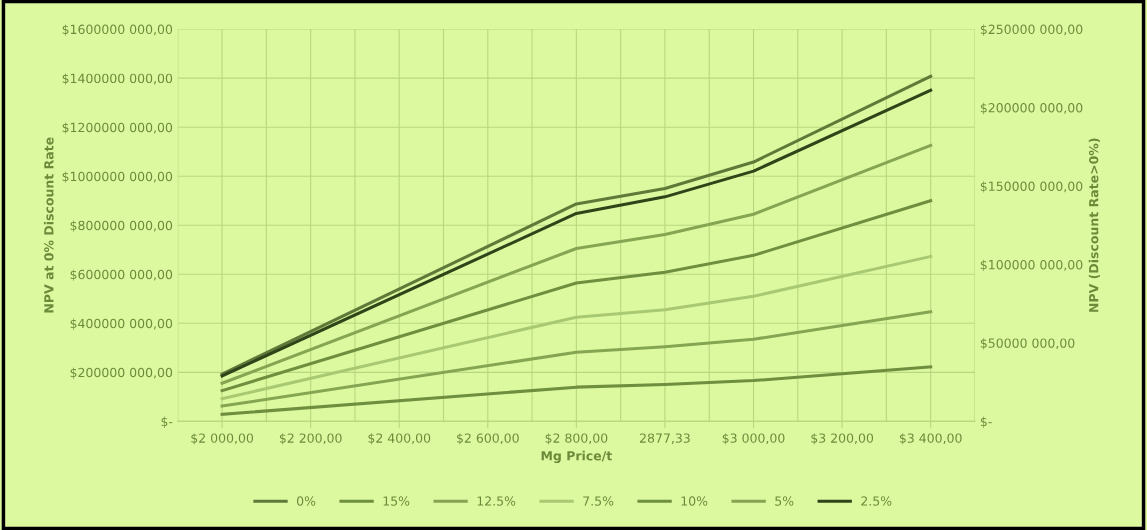  Describe the element at coordinates (1094, 225) in the screenshot. I see `y2-axis-title: NPV (Discount Rate>0%)` at that location.